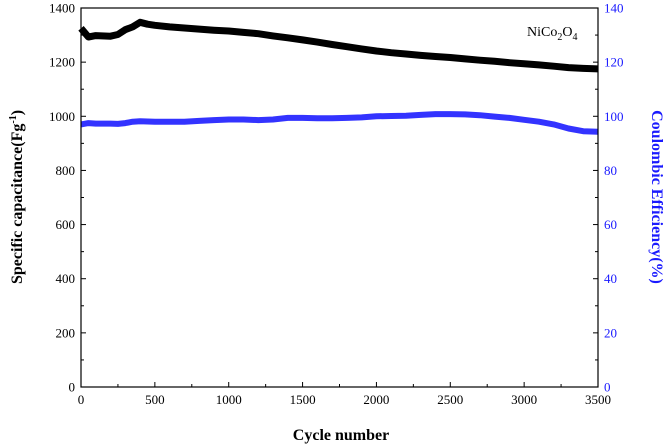 The height and width of the screenshot is (445, 668). I want to click on y-axis-right-label: Coulombic Efficiency(%), so click(656, 197).